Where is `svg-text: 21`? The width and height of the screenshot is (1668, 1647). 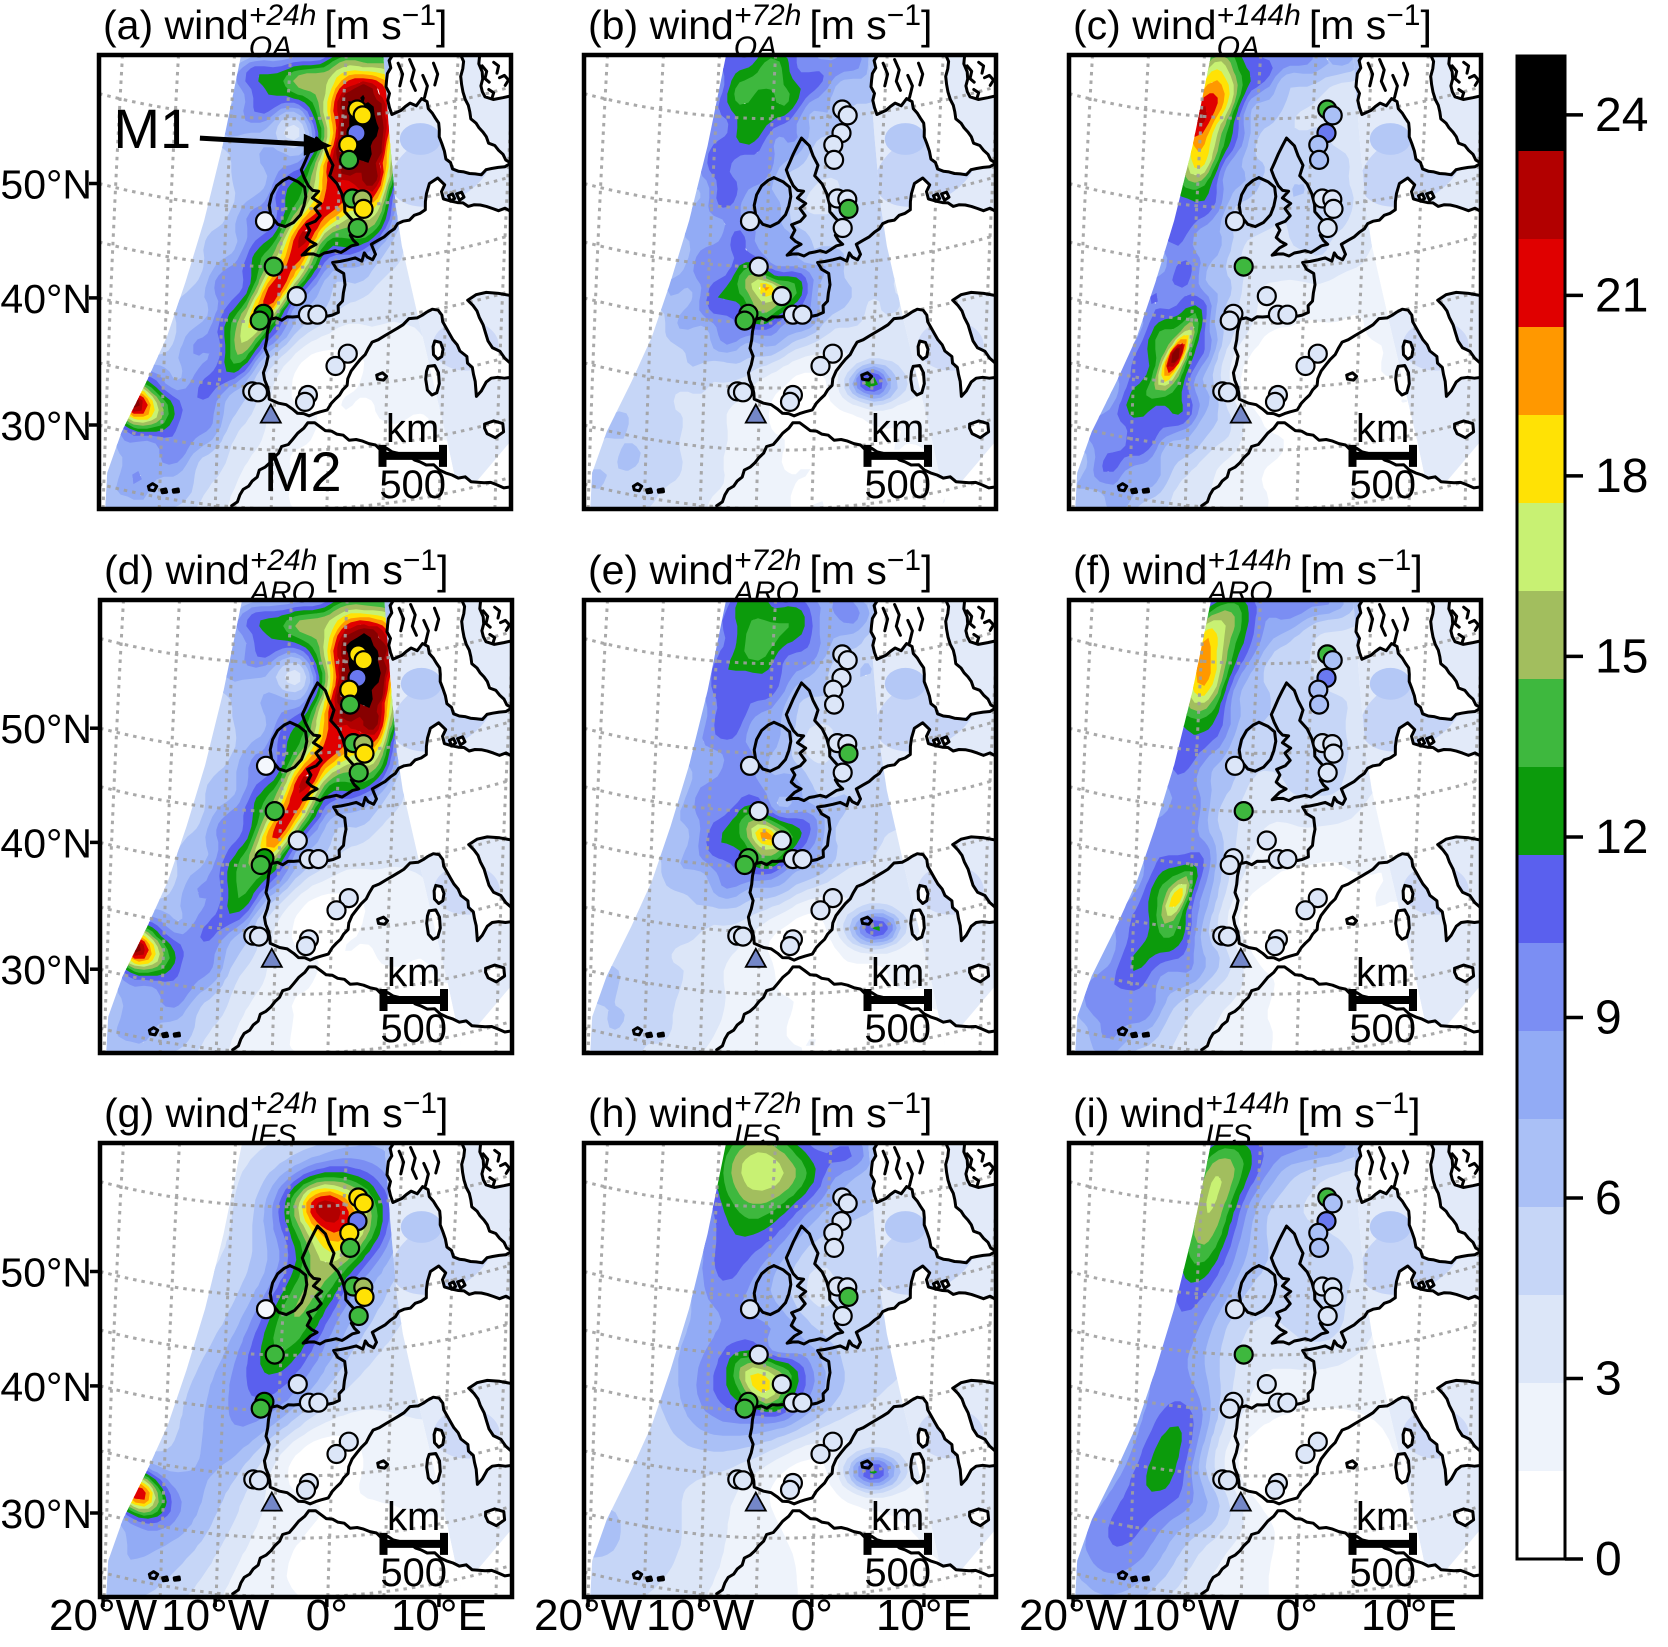 svg-text: 21 is located at coordinates (1621, 295).